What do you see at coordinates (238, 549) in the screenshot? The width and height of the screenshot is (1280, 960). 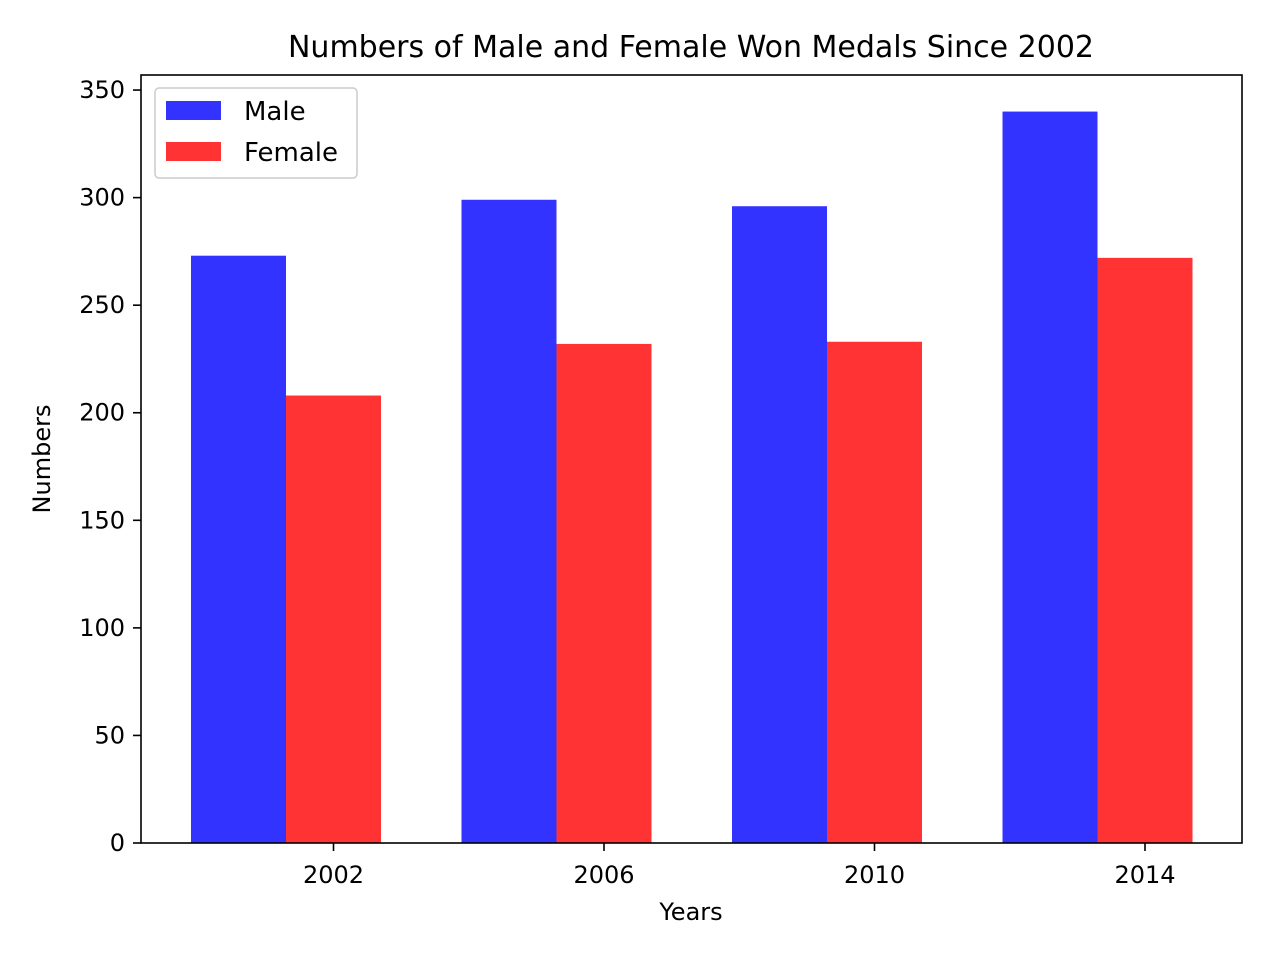 I see `bar-male-2002` at bounding box center [238, 549].